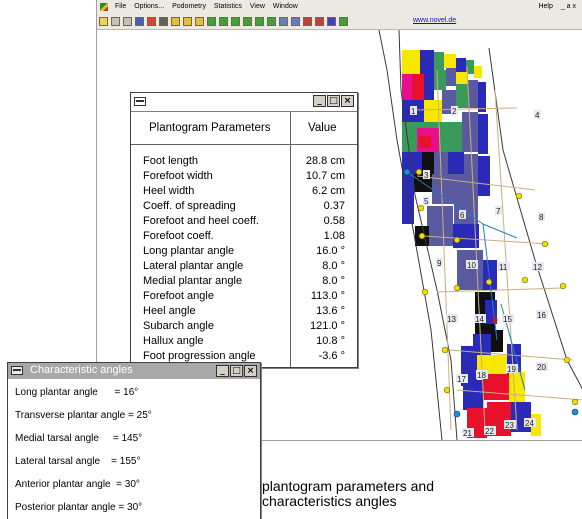 This screenshot has height=519, width=582. Describe the element at coordinates (330, 341) in the screenshot. I see `parameter-value: 10.8 °` at that location.